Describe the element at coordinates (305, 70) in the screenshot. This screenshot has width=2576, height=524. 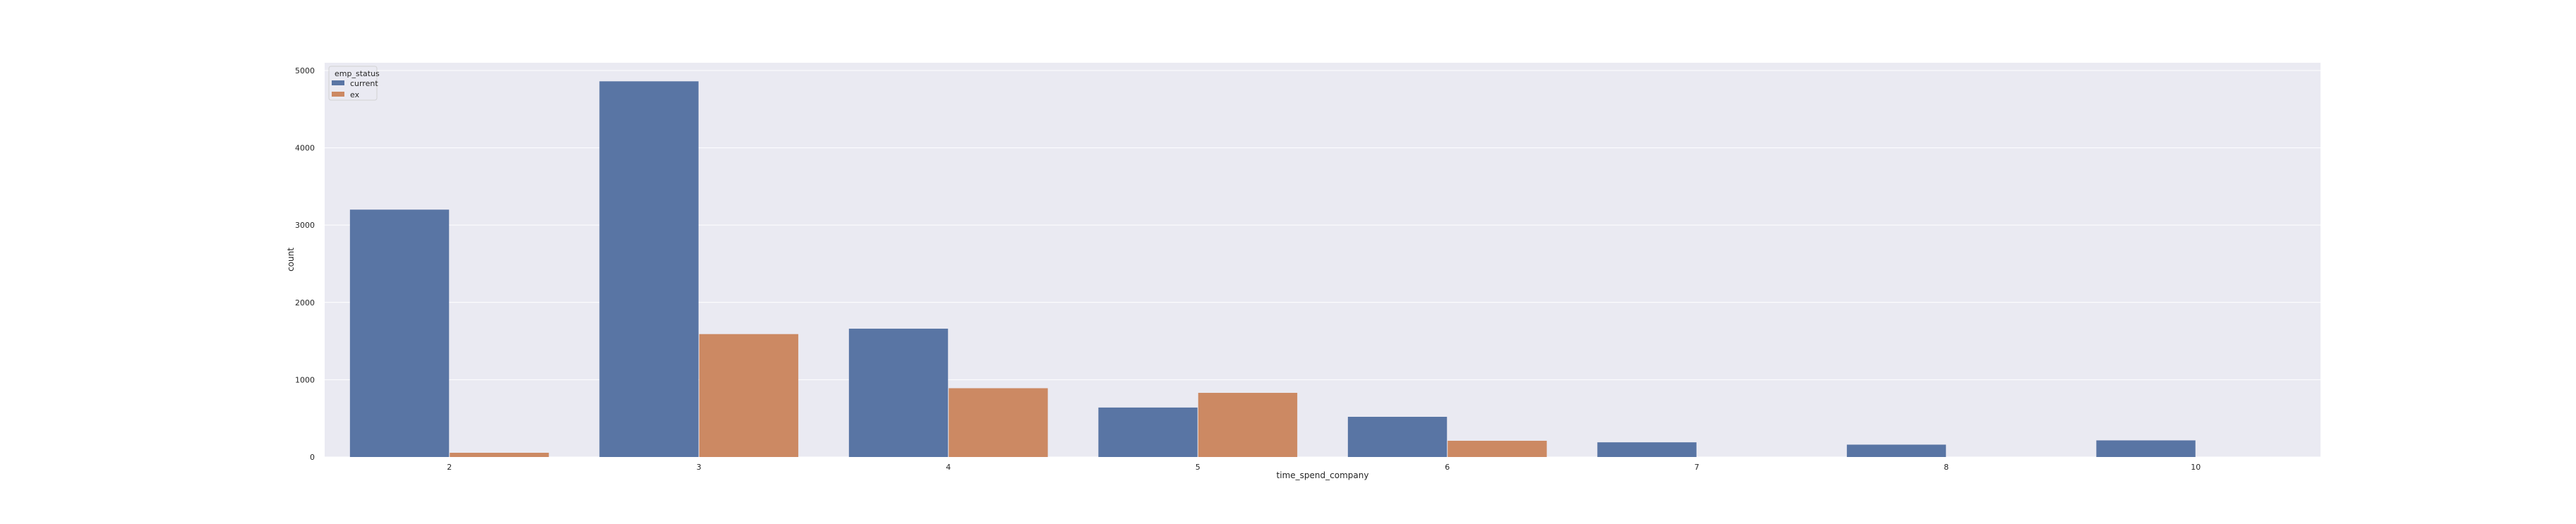
I see `y-tick-label: 5000` at that location.